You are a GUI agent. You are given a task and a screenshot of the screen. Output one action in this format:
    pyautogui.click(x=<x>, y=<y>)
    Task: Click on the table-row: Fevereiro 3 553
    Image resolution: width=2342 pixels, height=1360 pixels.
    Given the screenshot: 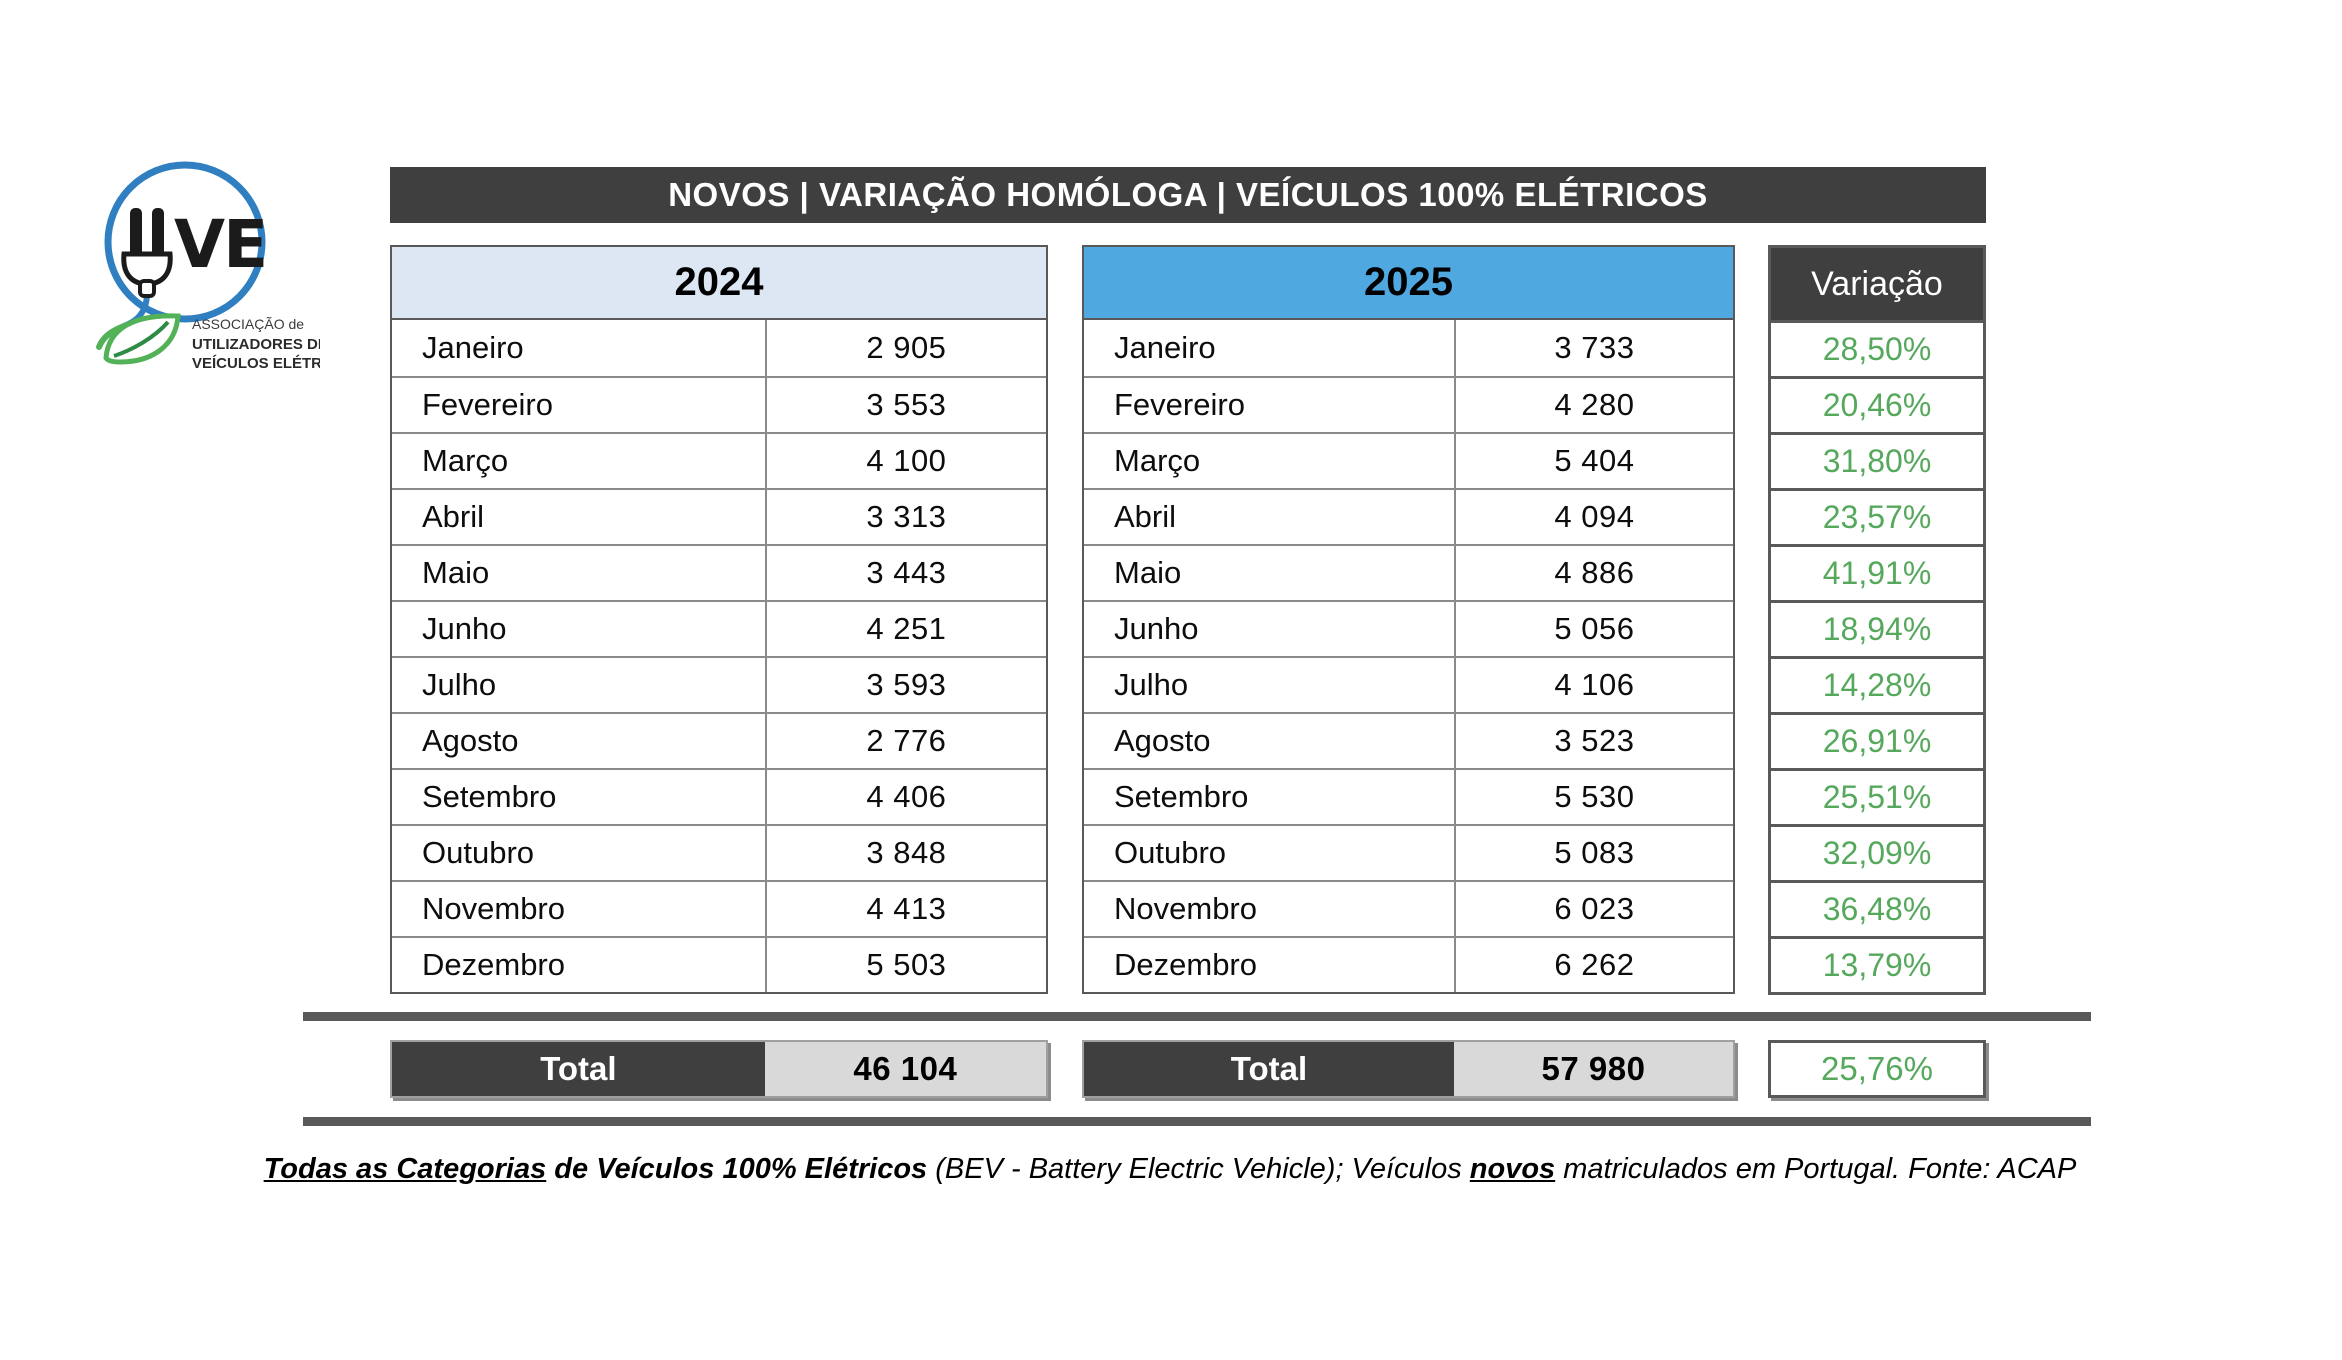 What is the action you would take?
    pyautogui.click(x=719, y=404)
    